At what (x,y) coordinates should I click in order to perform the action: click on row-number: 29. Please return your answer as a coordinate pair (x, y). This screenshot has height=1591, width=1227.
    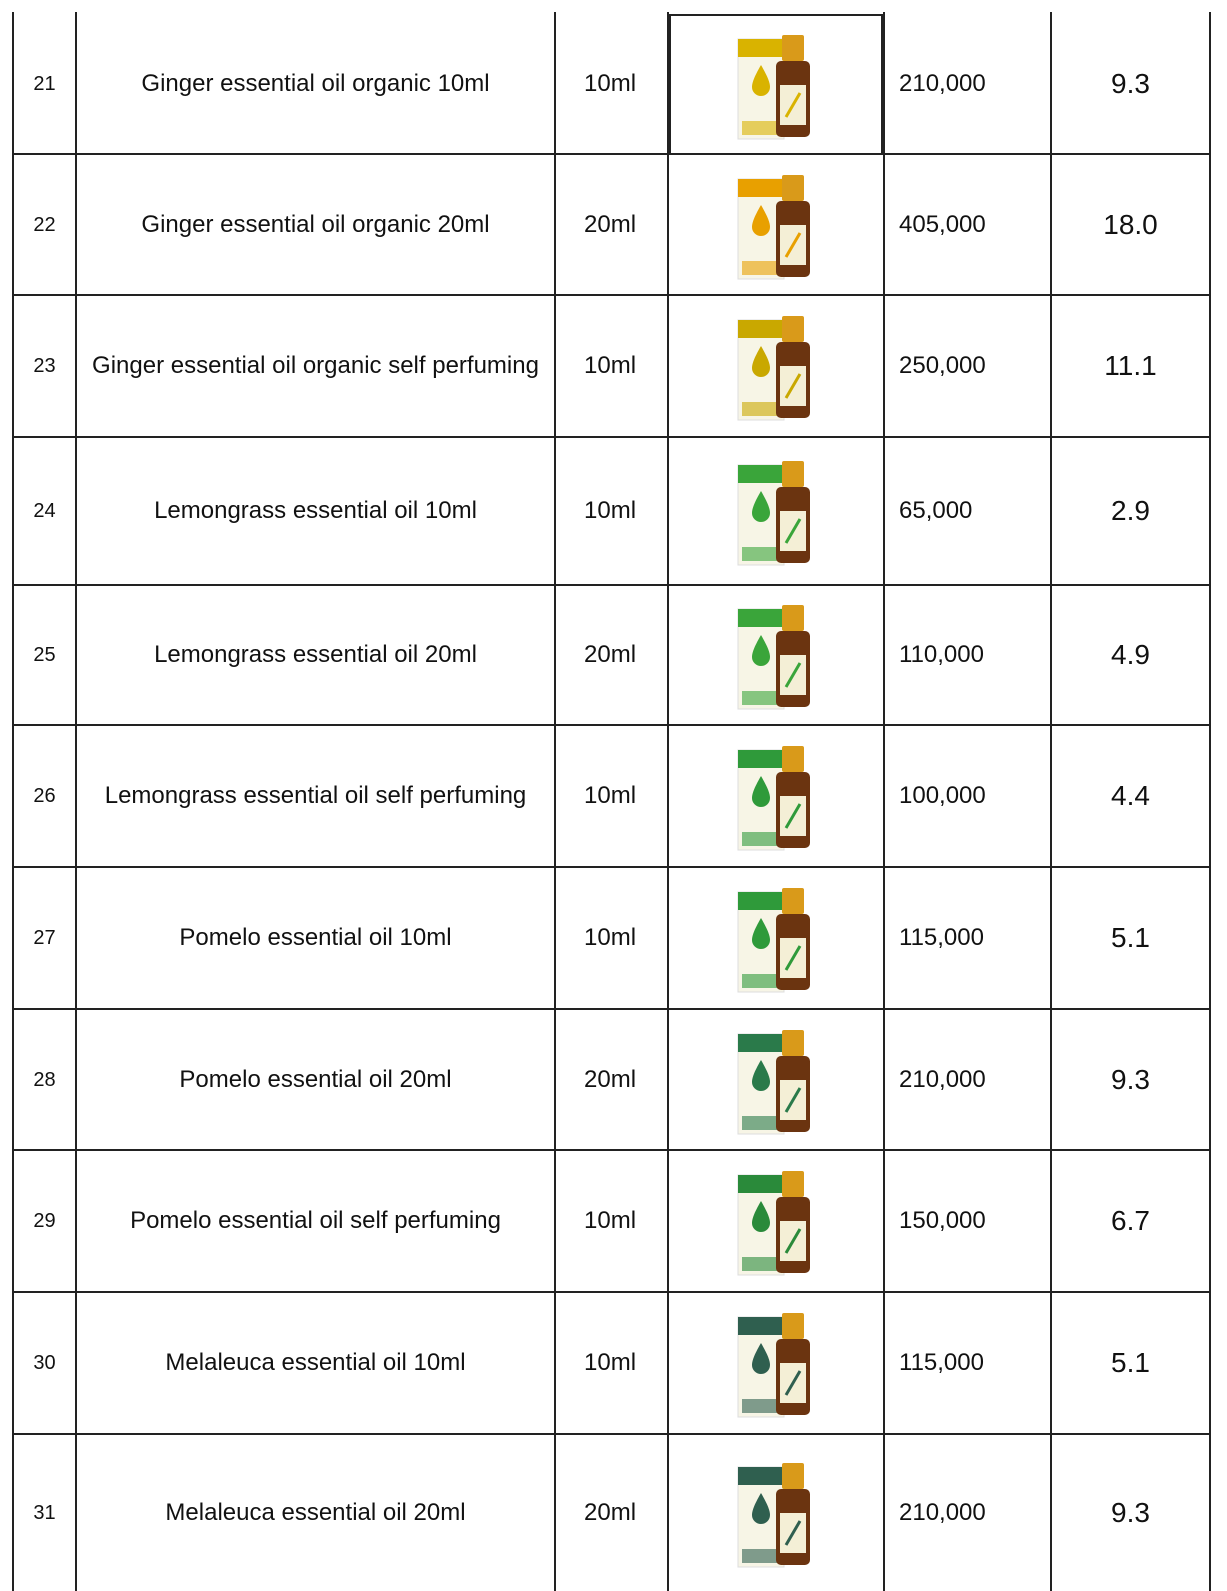
    Looking at the image, I should click on (44, 1221).